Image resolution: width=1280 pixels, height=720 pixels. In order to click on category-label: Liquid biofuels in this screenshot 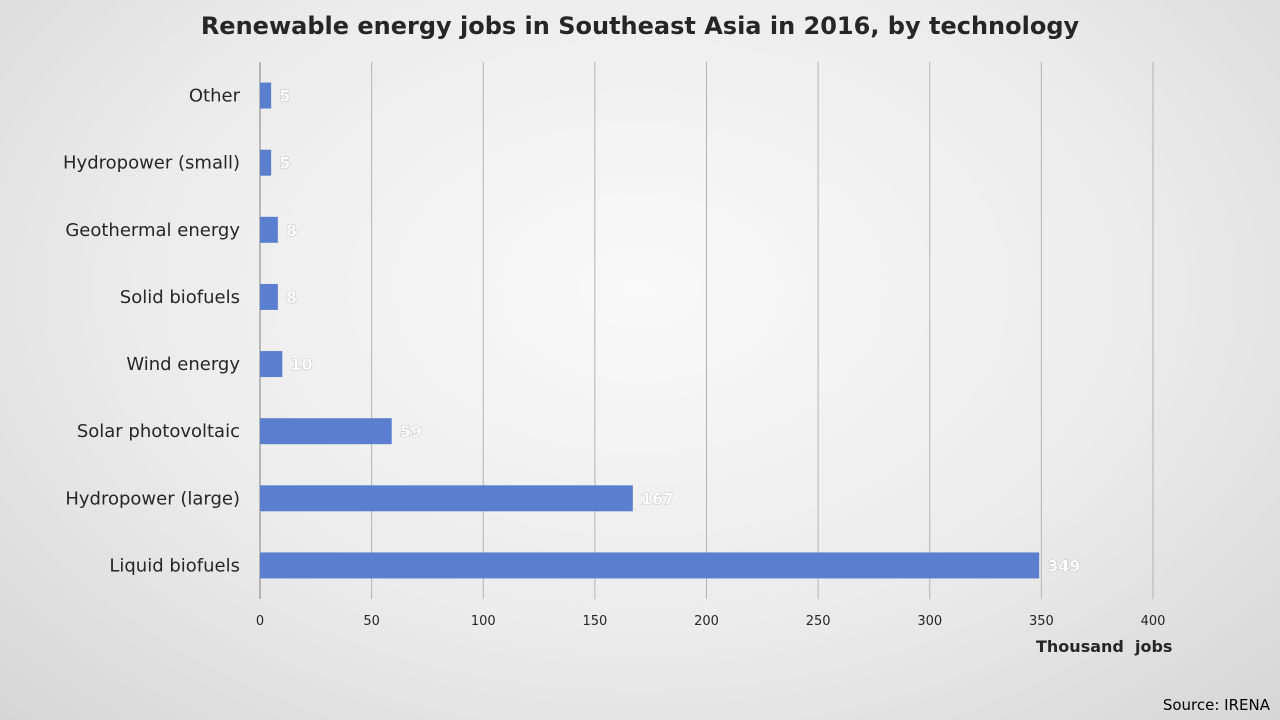, I will do `click(174, 565)`.